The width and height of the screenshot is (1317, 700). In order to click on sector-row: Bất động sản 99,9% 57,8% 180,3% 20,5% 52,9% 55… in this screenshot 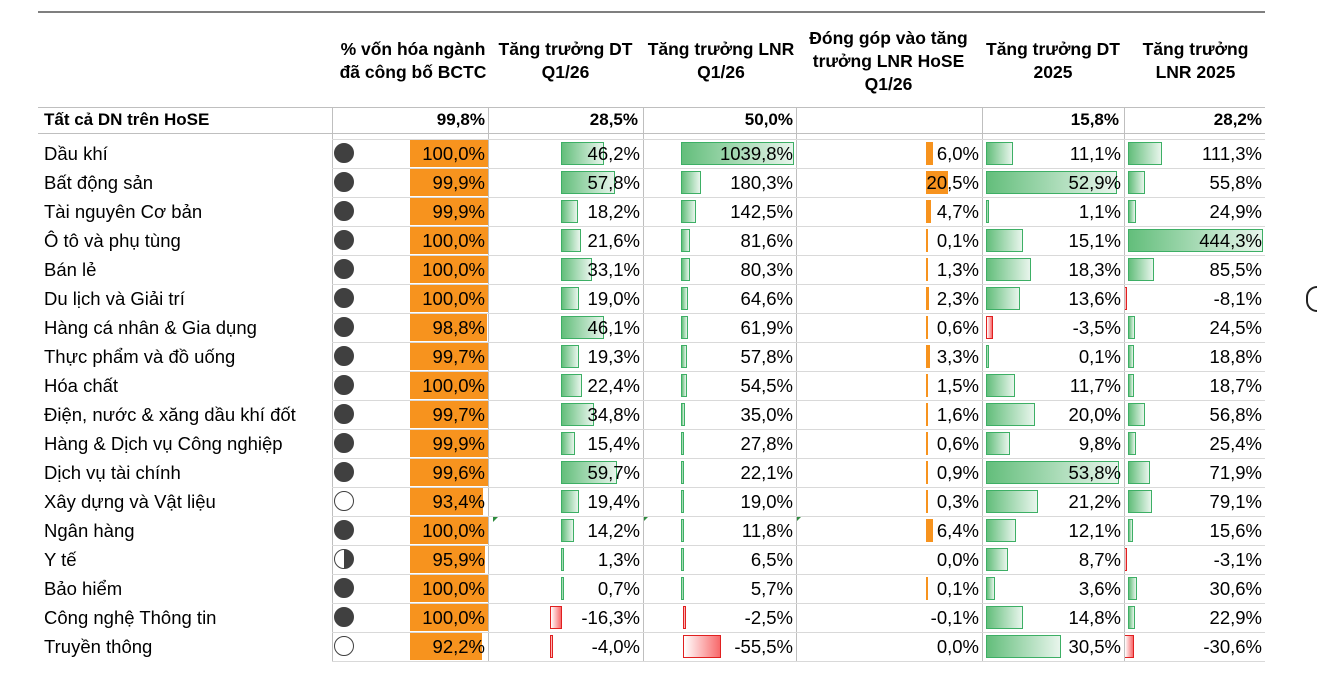, I will do `click(651, 182)`.